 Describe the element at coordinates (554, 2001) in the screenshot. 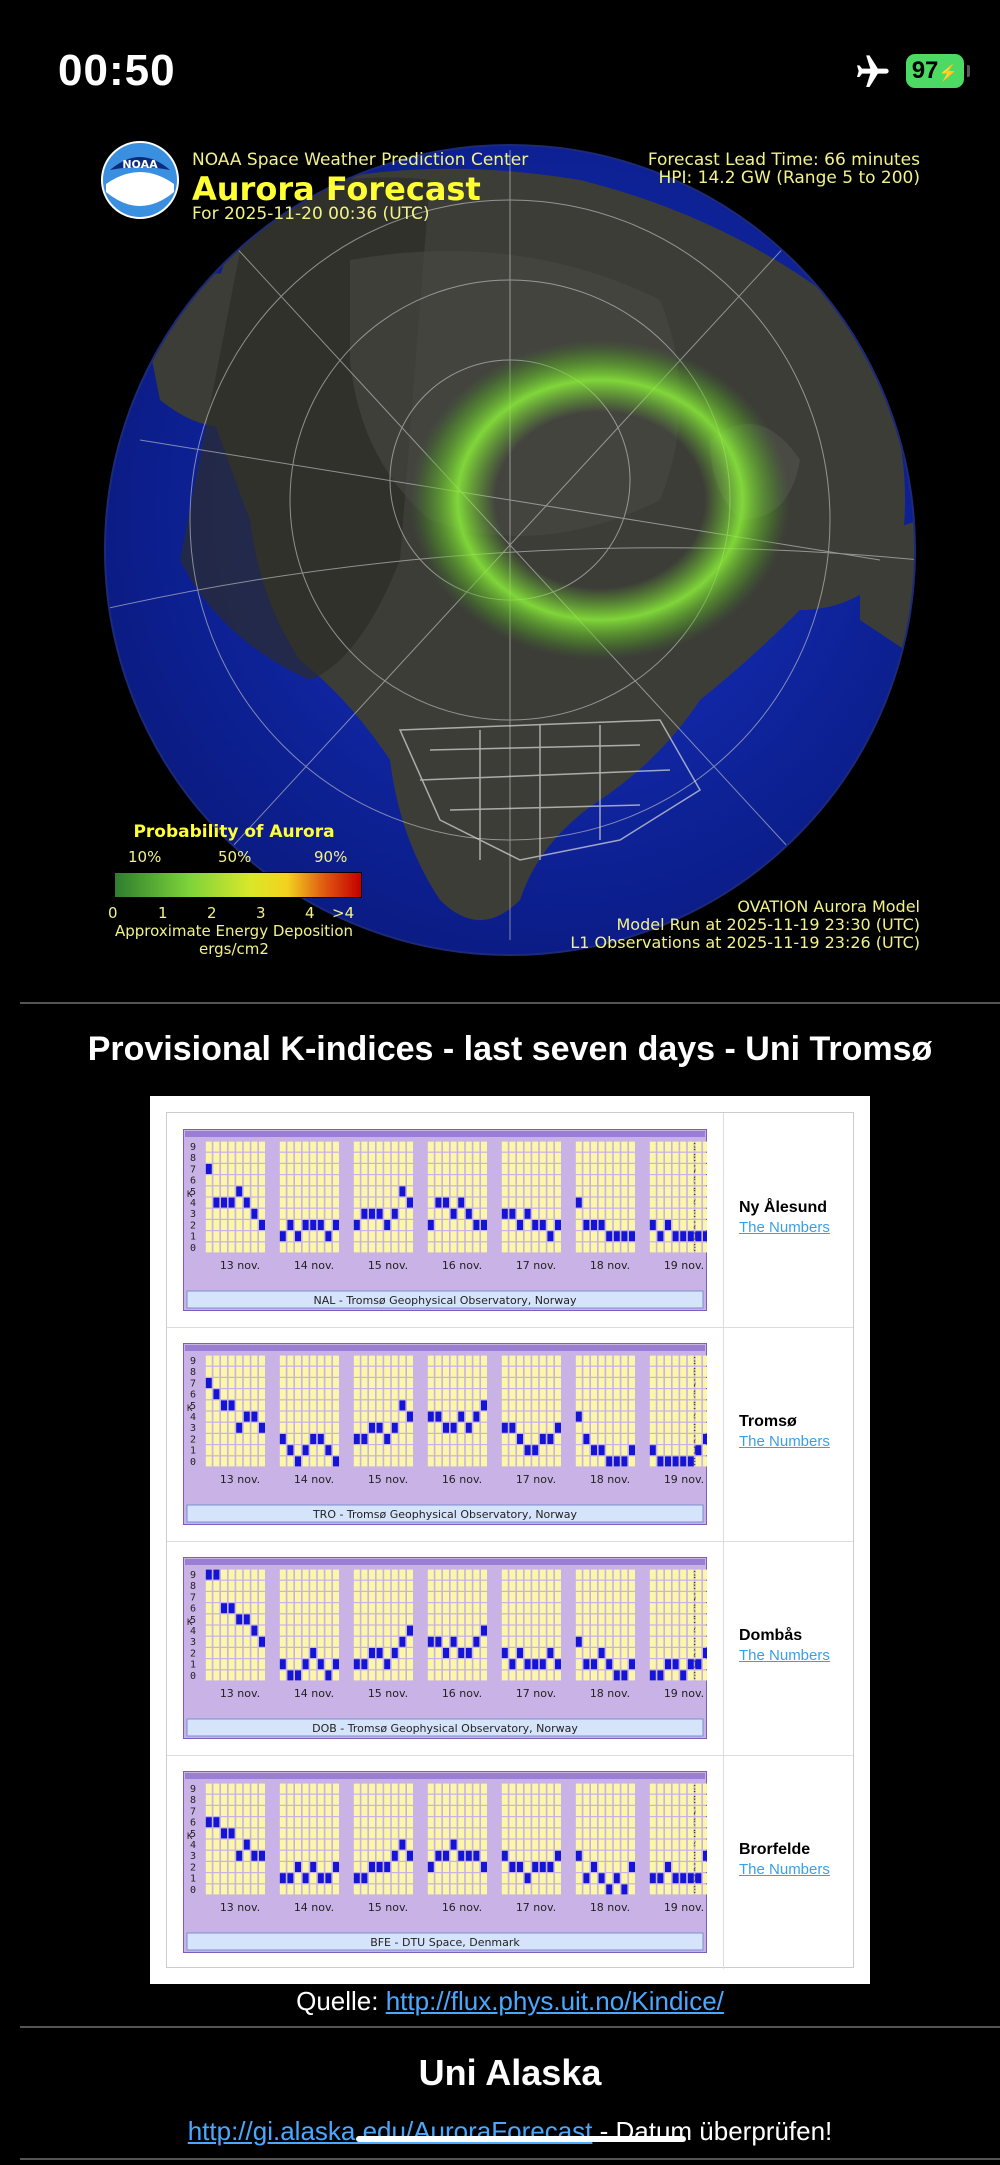

I see `source-link: http://flux.phys.uit.no/Kindice/` at that location.